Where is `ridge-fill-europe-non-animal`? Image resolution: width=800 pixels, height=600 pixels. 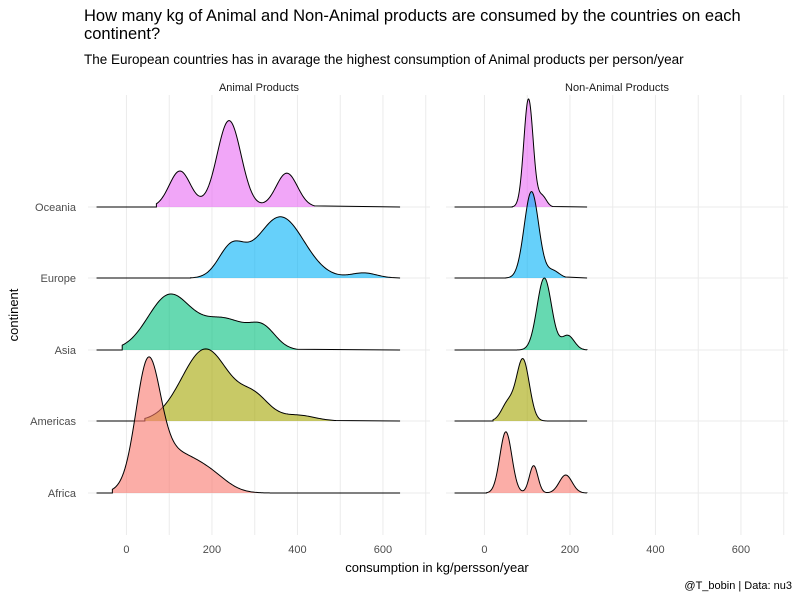 ridge-fill-europe-non-animal is located at coordinates (535, 234).